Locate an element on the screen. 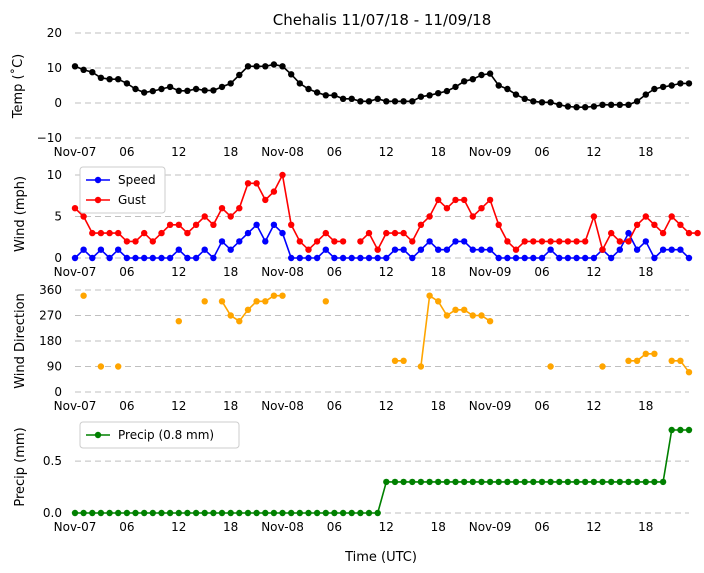 This screenshot has height=573, width=704. y-tick-label: 90 is located at coordinates (54, 367).